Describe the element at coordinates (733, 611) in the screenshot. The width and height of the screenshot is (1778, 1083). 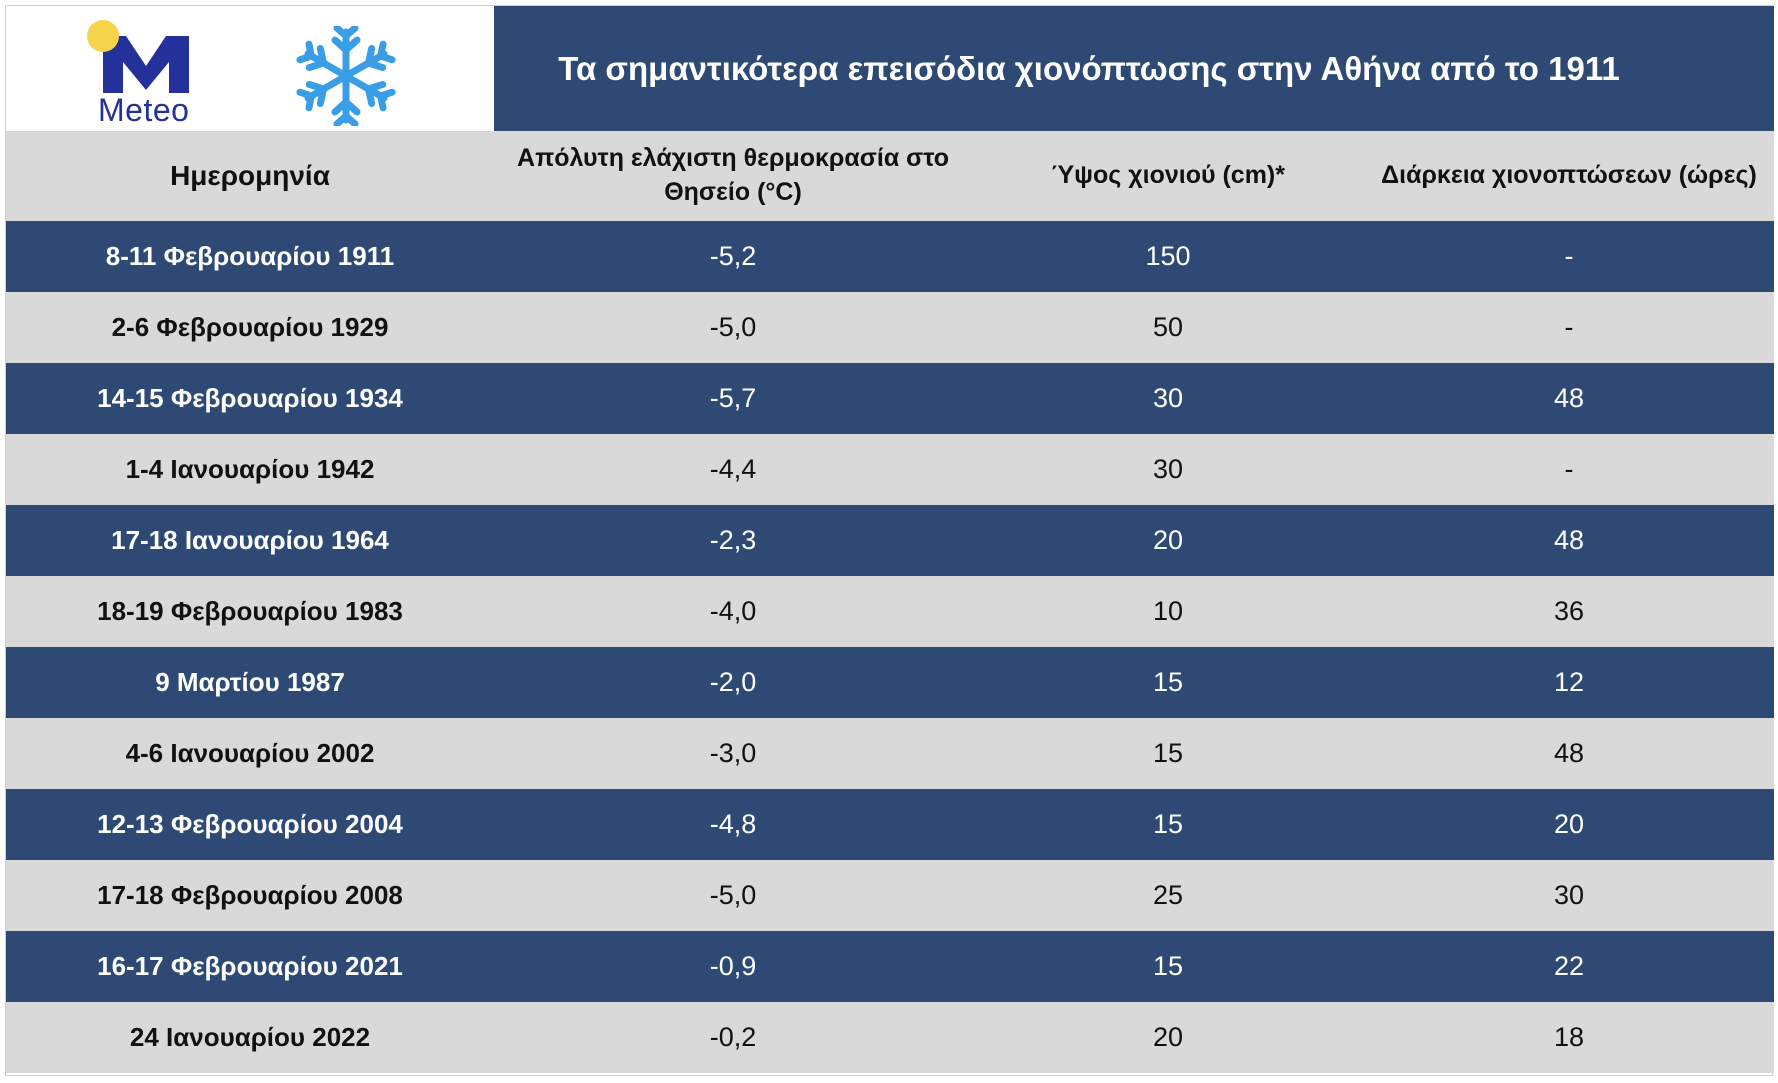
I see `cell-min-temp: -4,0` at that location.